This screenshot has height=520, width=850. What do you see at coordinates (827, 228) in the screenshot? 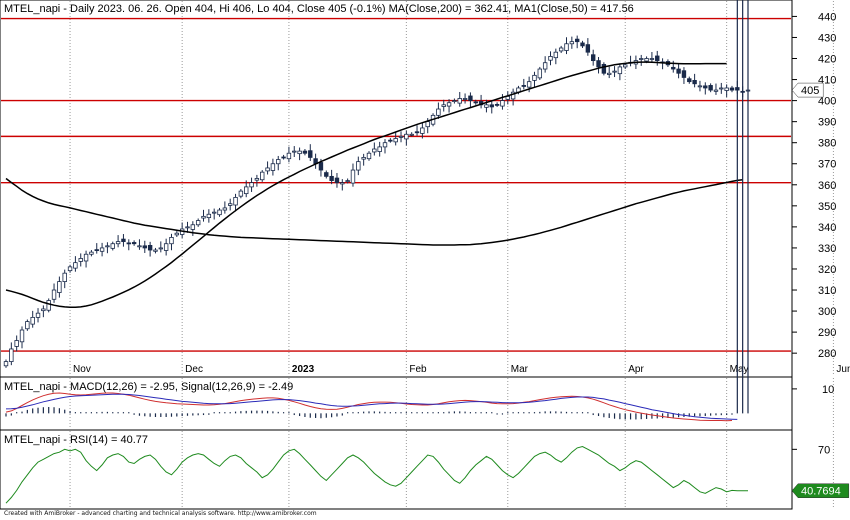
I see `y-tick-label: 340` at bounding box center [827, 228].